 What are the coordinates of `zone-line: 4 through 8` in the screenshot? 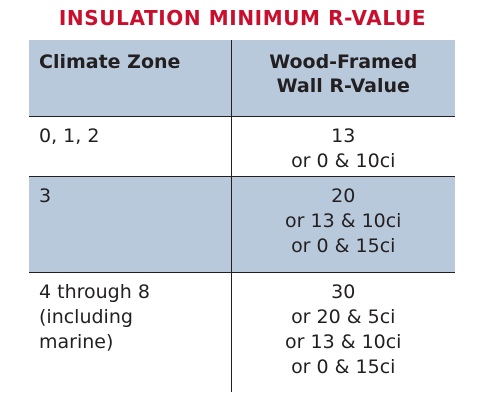 It's located at (94, 292).